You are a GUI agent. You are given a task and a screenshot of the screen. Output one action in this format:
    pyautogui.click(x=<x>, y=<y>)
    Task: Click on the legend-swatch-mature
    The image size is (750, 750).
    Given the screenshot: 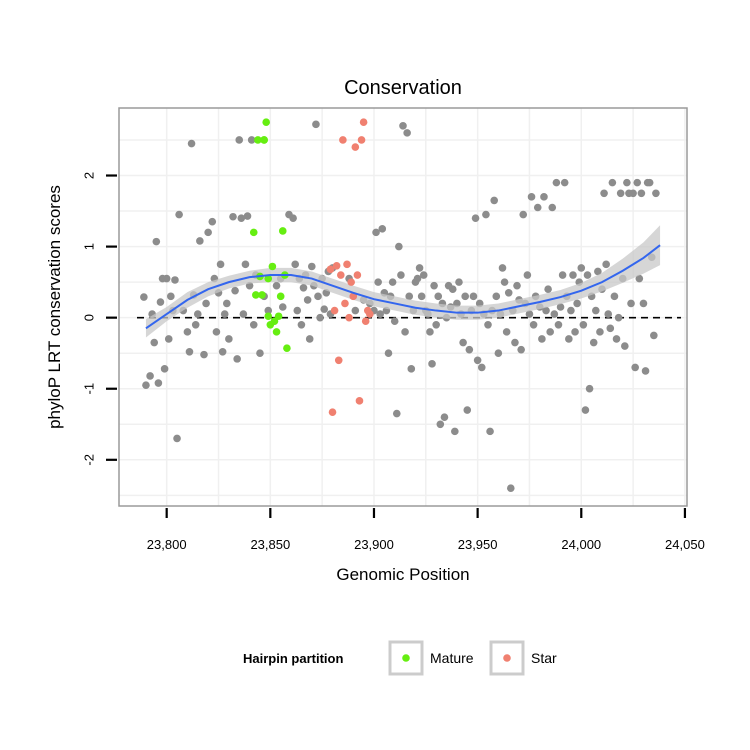 What is the action you would take?
    pyautogui.click(x=406, y=658)
    